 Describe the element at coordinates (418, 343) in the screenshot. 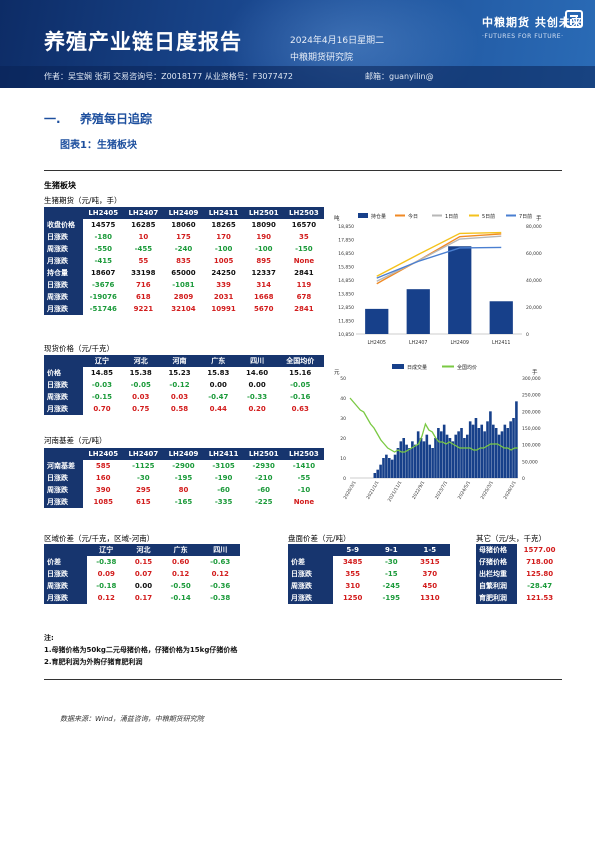

I see `x-tick-label: LH2407` at that location.